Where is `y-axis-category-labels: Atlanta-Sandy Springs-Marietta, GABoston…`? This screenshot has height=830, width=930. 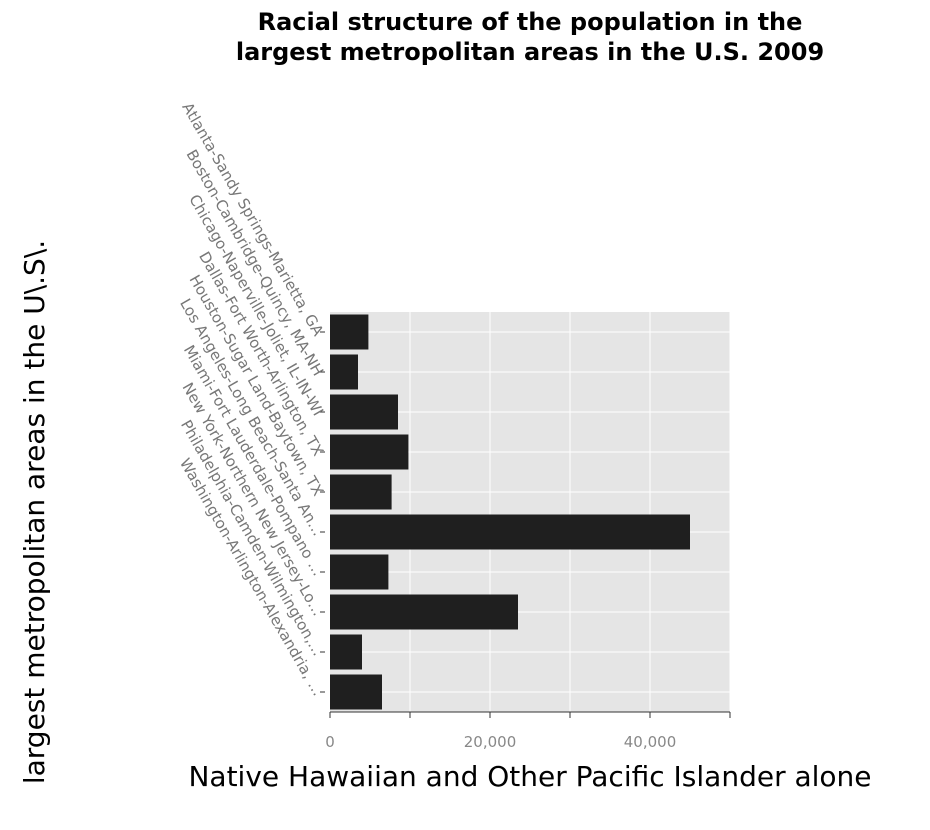
y-axis-category-labels: Atlanta-Sandy Springs-Marietta, GABoston… is located at coordinates (252, 399).